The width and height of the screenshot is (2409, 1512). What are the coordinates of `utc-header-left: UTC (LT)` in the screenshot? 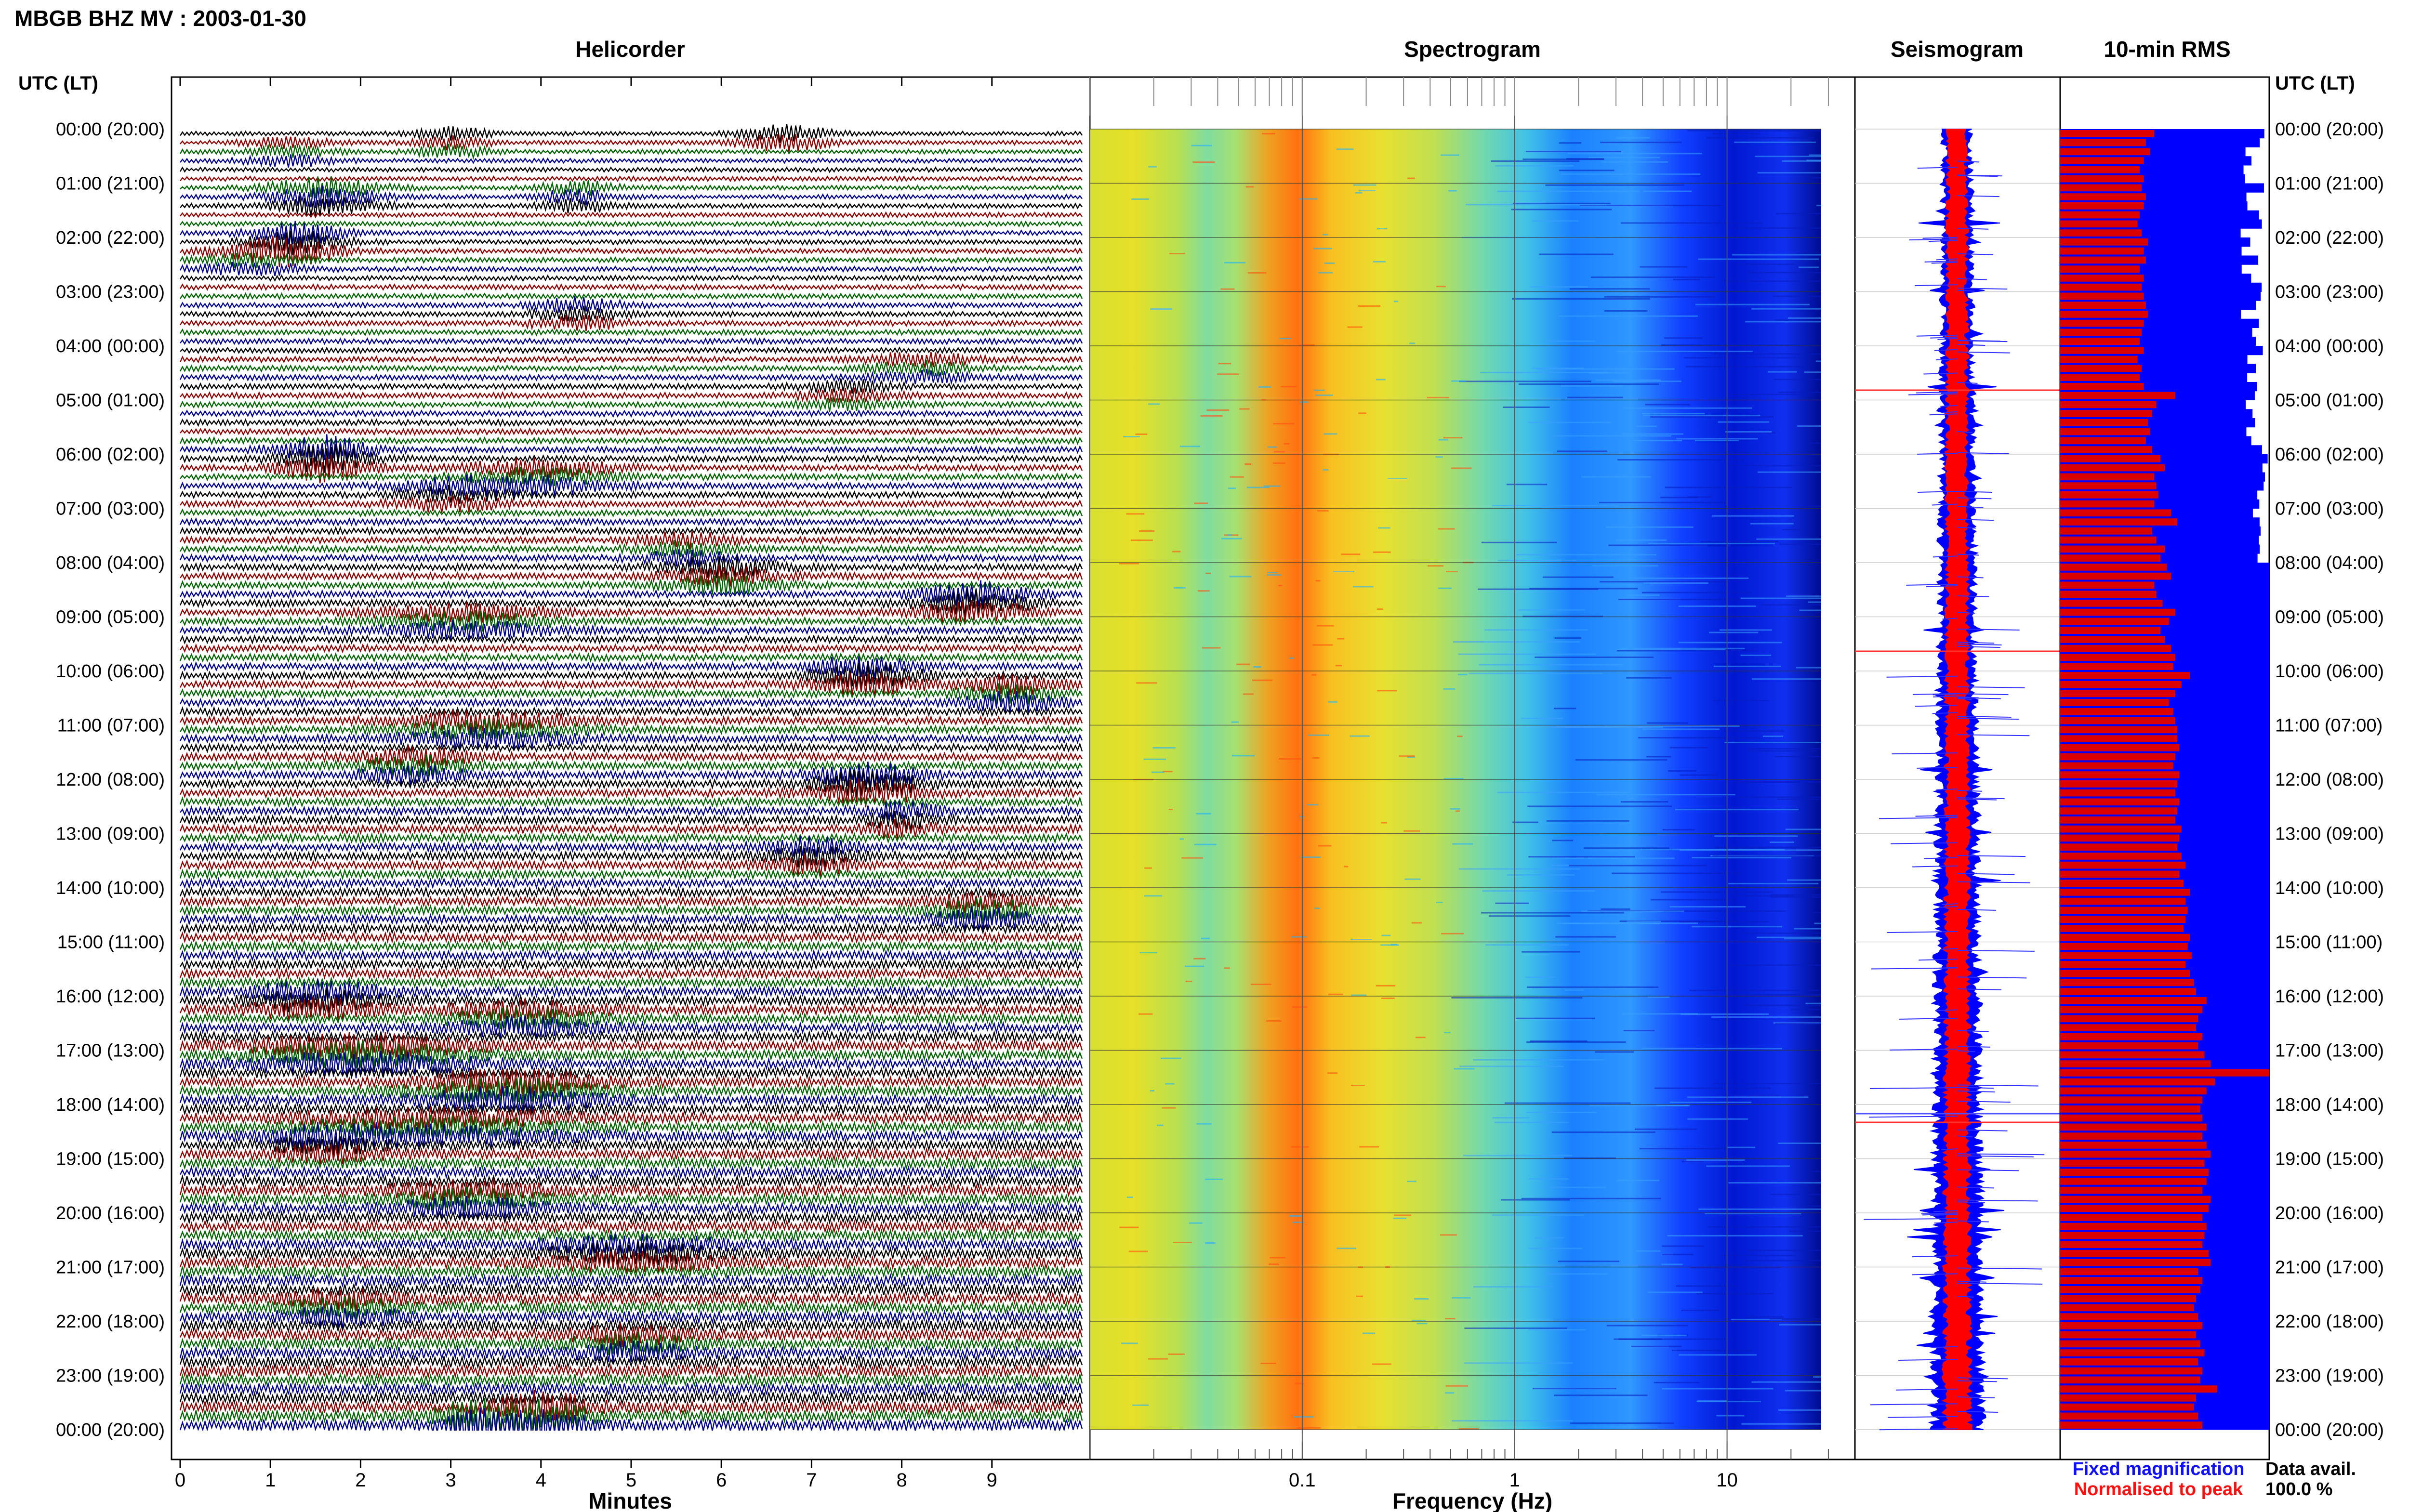 It's located at (58, 83).